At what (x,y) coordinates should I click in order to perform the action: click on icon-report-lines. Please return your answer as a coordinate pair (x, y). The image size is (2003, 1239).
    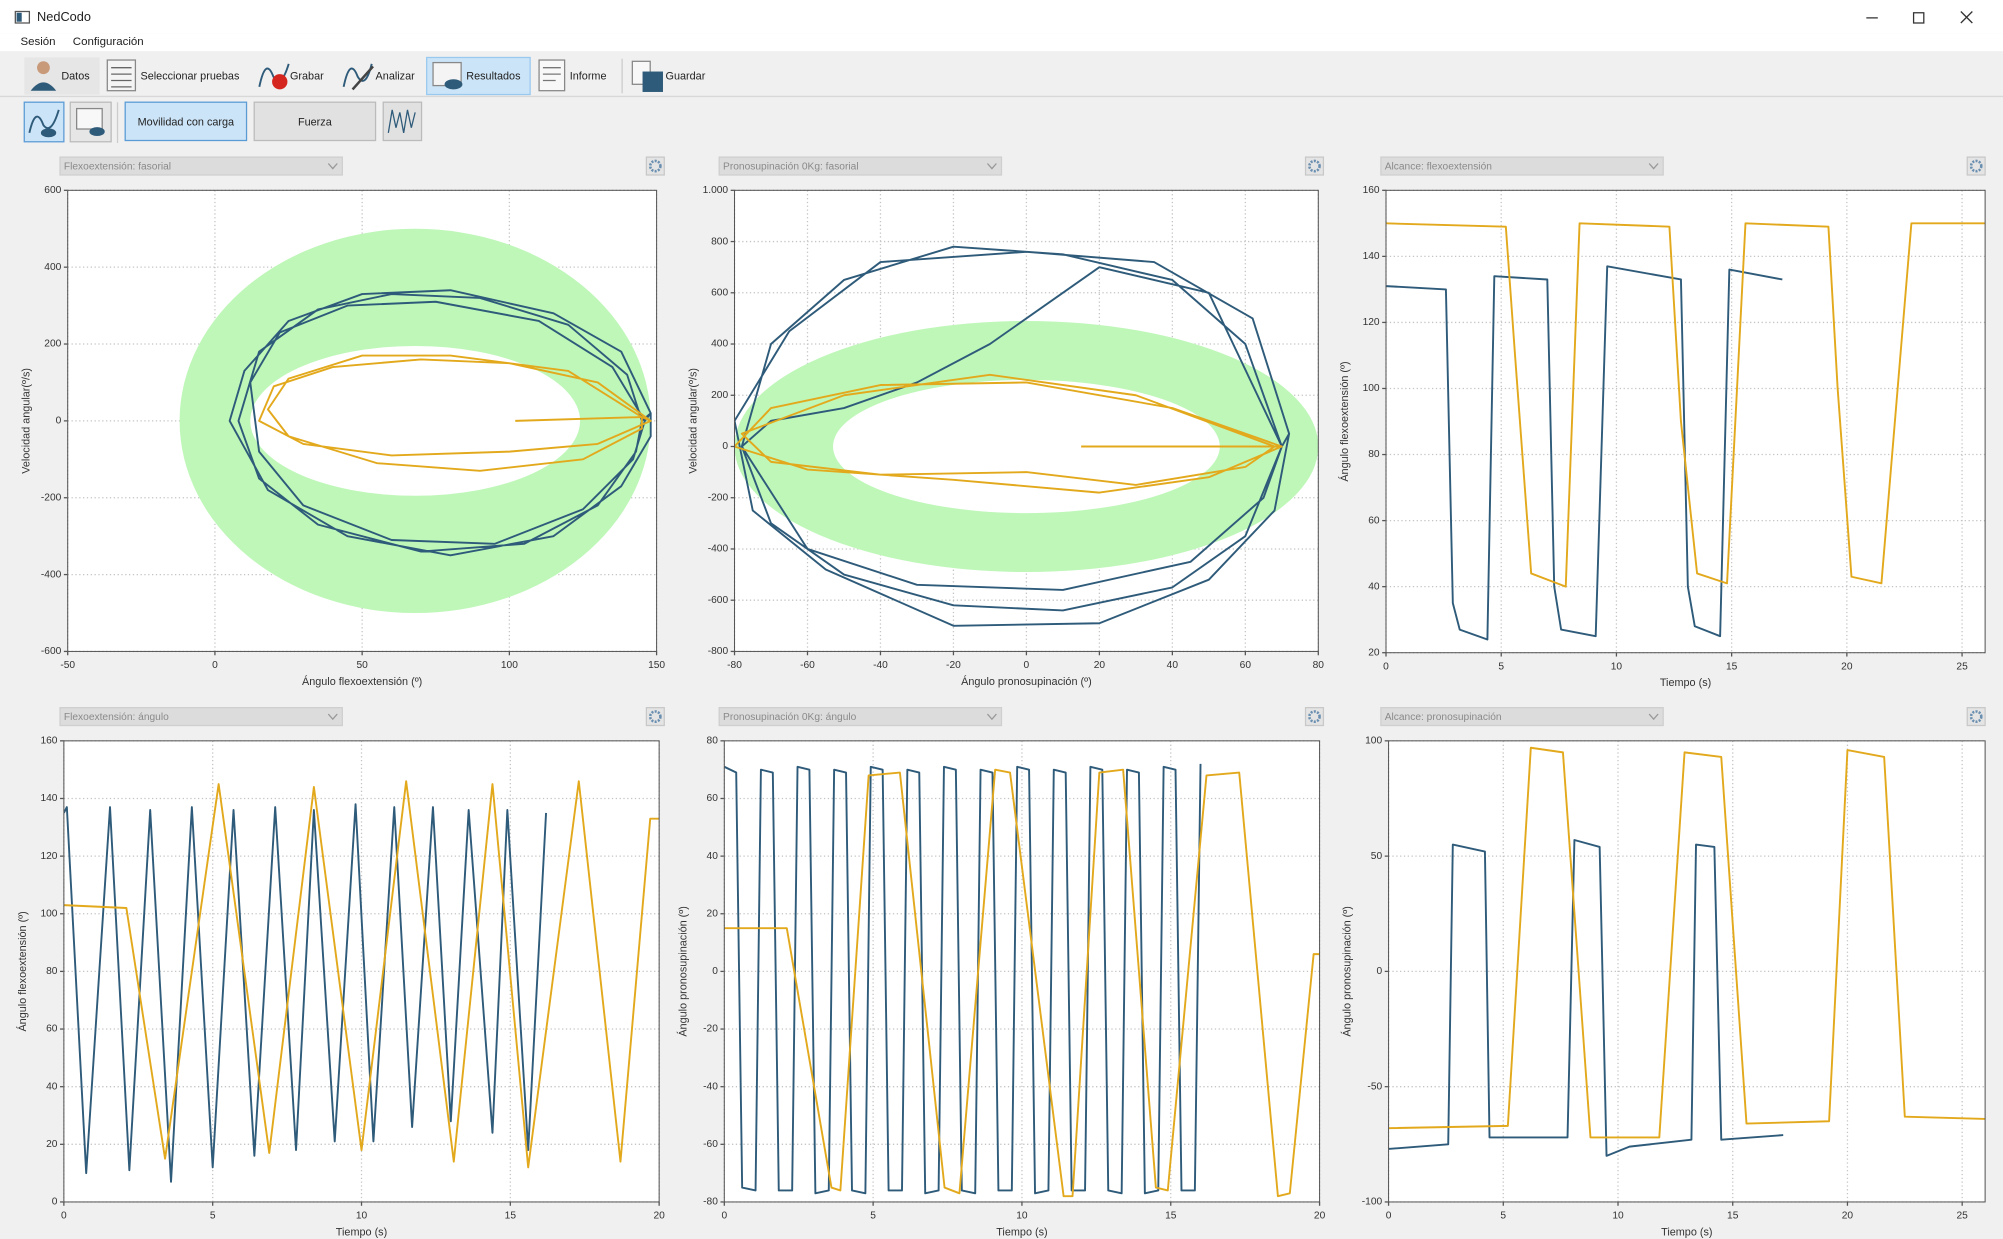
    Looking at the image, I should click on (551, 74).